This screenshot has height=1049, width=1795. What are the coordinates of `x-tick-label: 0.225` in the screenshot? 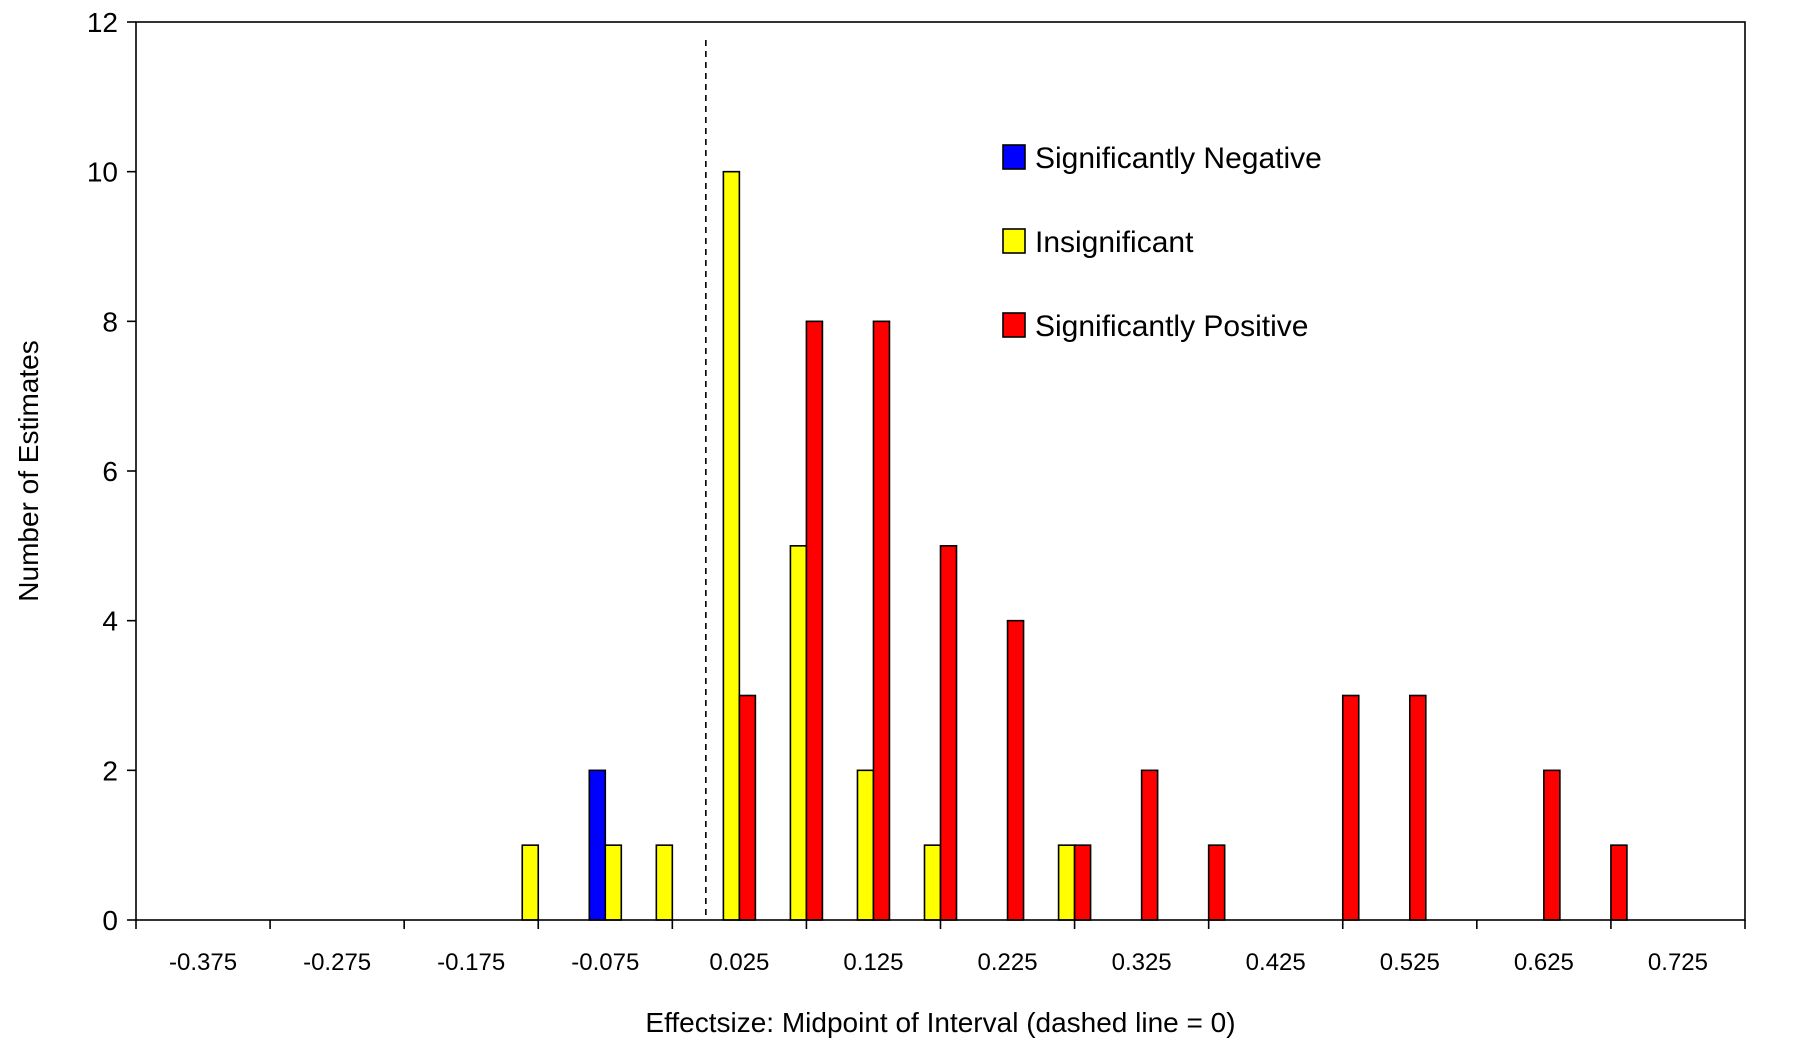 It's located at (1008, 962).